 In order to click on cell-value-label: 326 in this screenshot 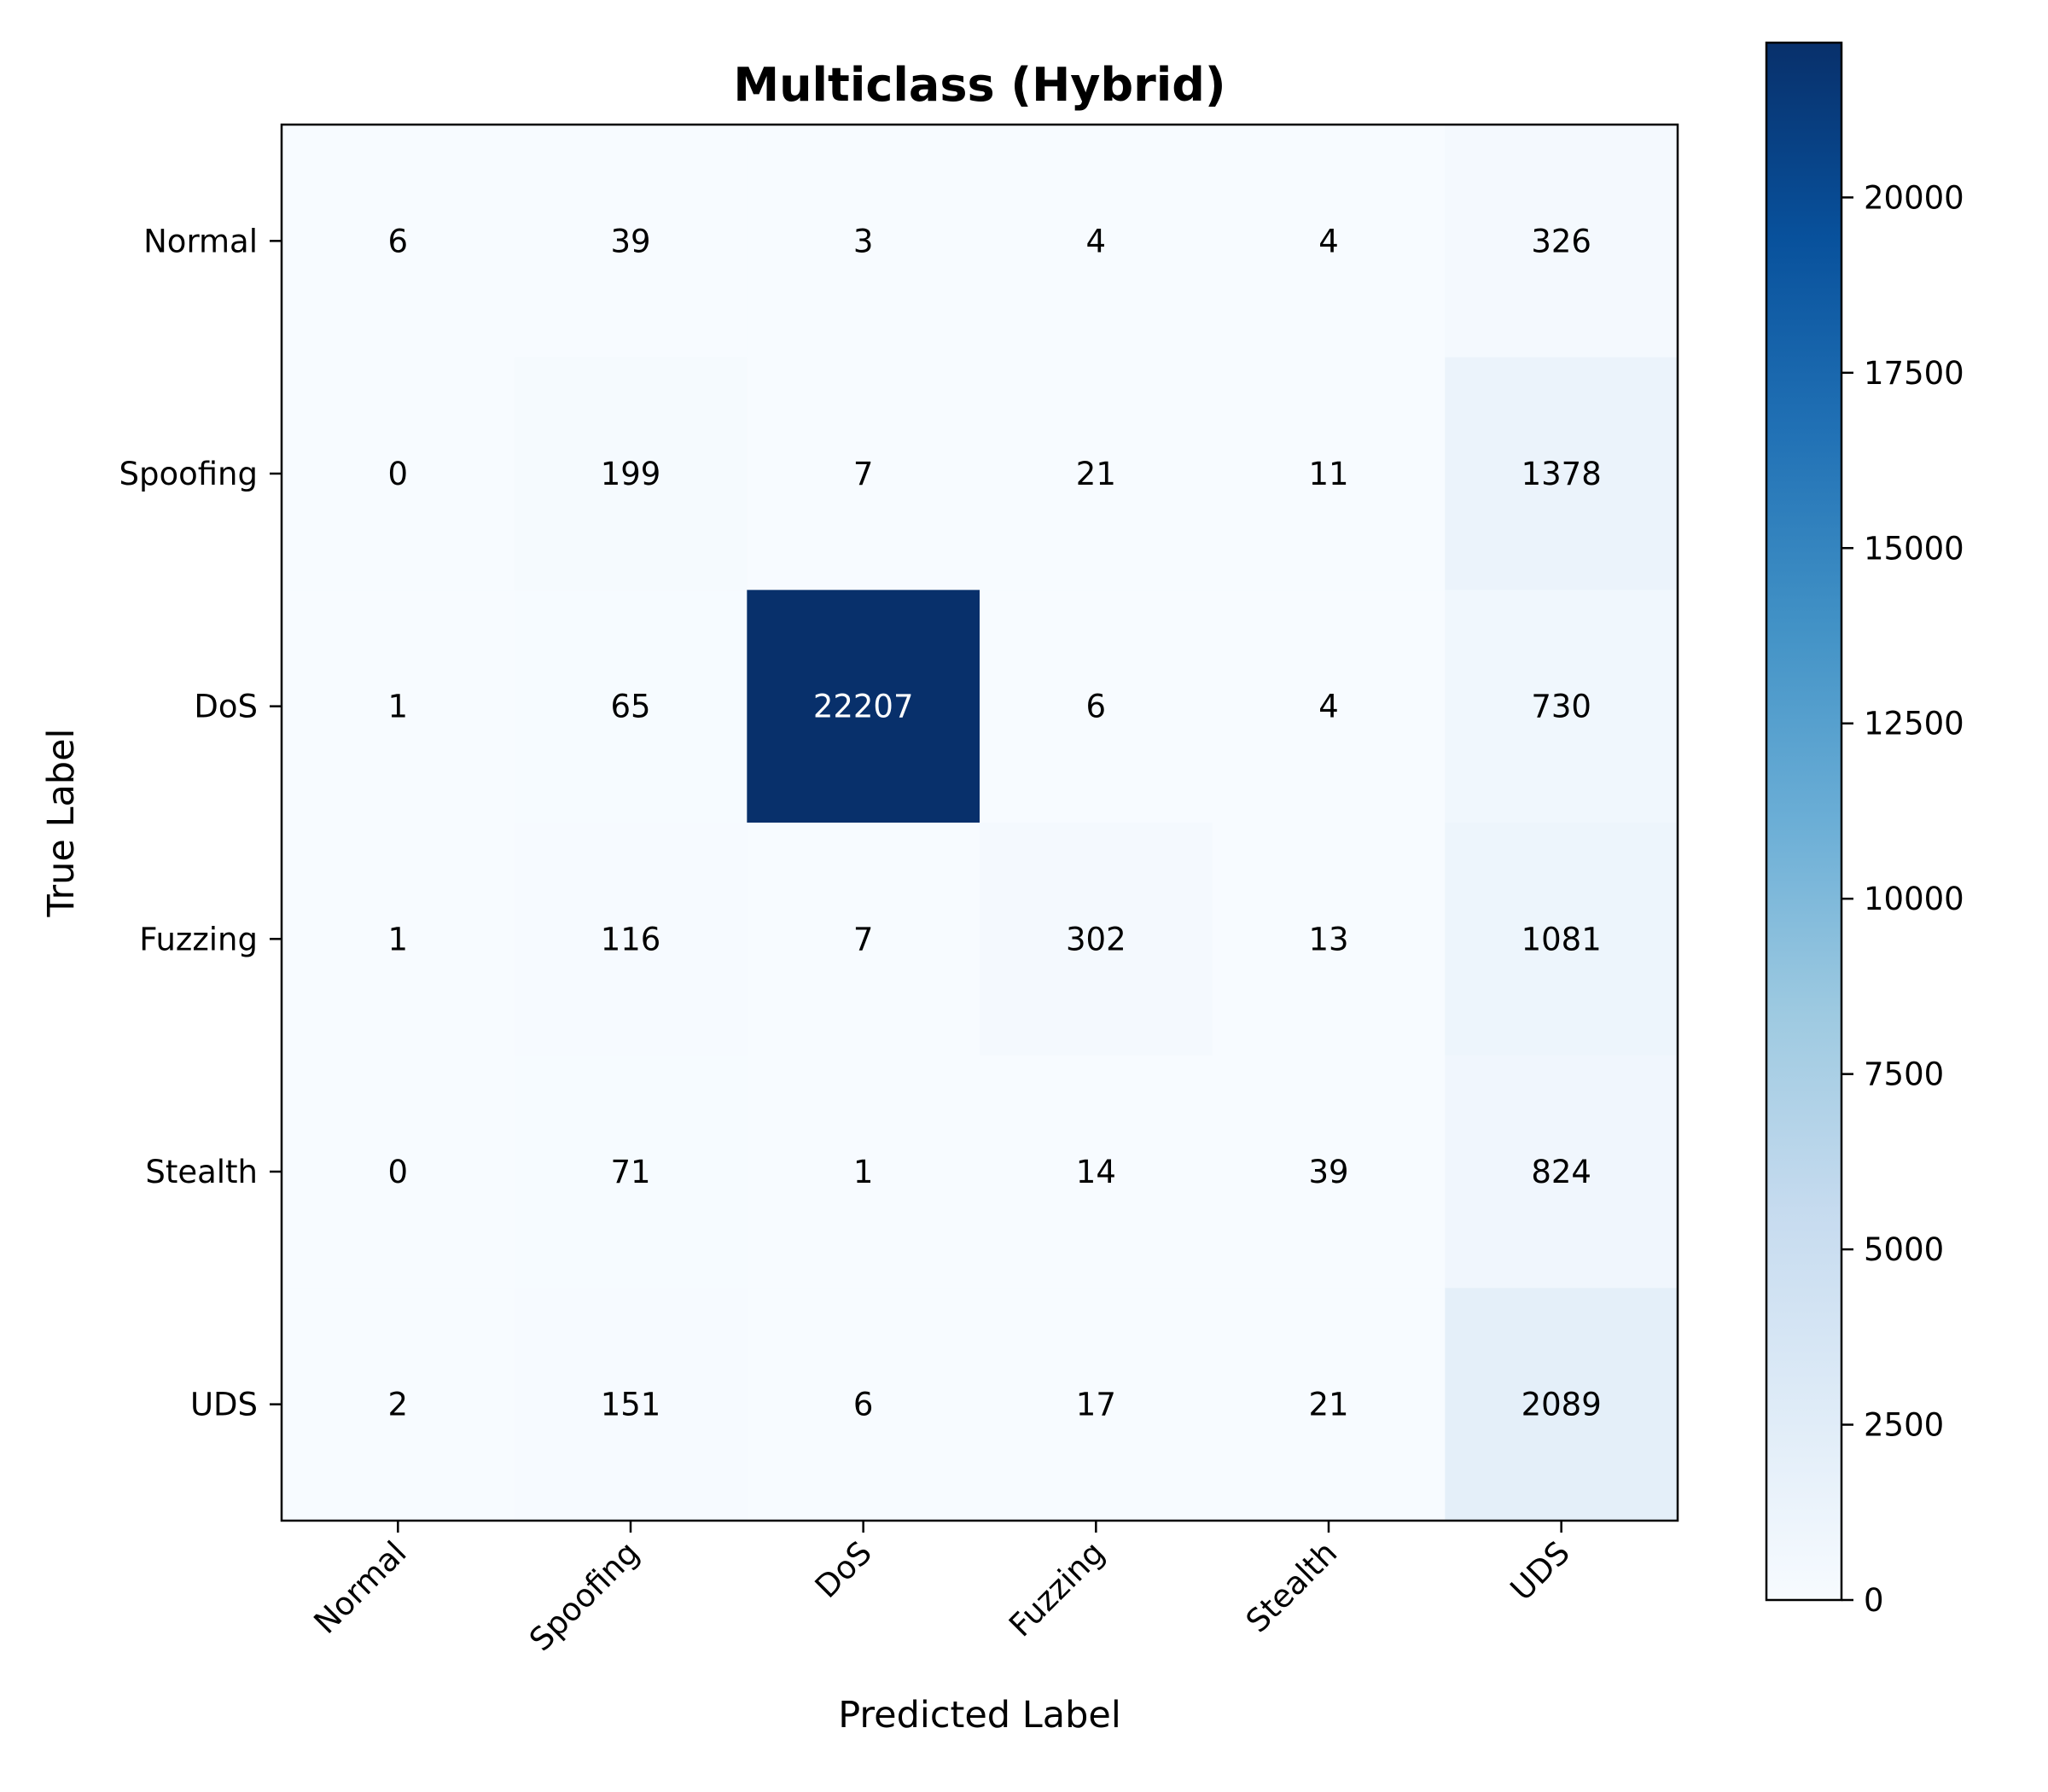, I will do `click(1561, 241)`.